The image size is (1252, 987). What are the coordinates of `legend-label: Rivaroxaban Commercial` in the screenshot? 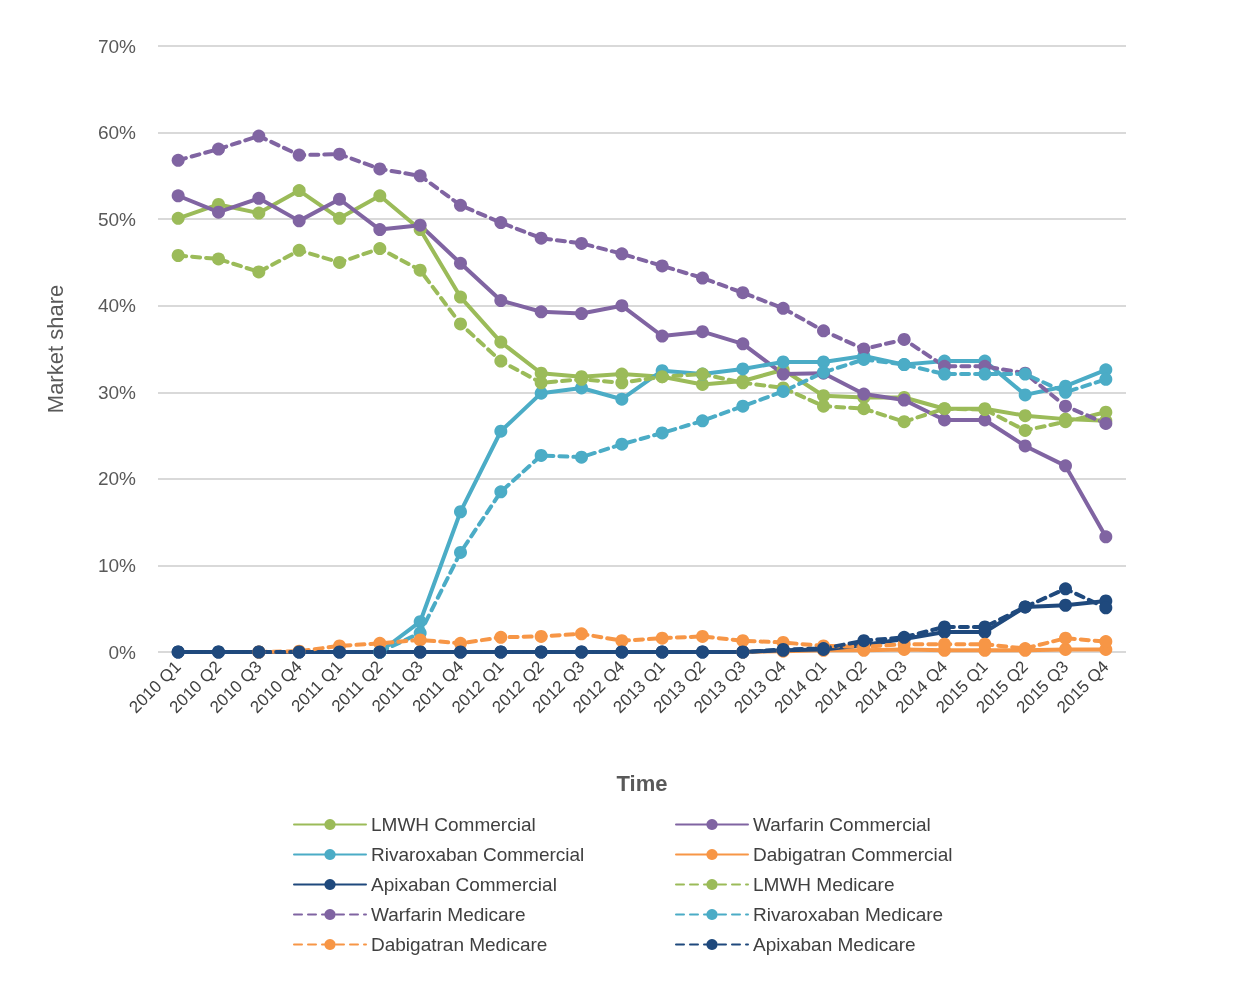 It's located at (478, 854).